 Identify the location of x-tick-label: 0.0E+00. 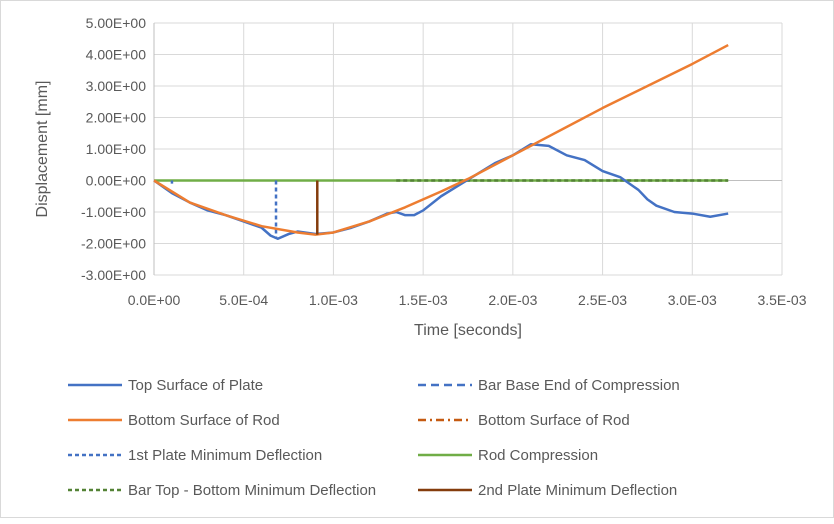
(154, 300).